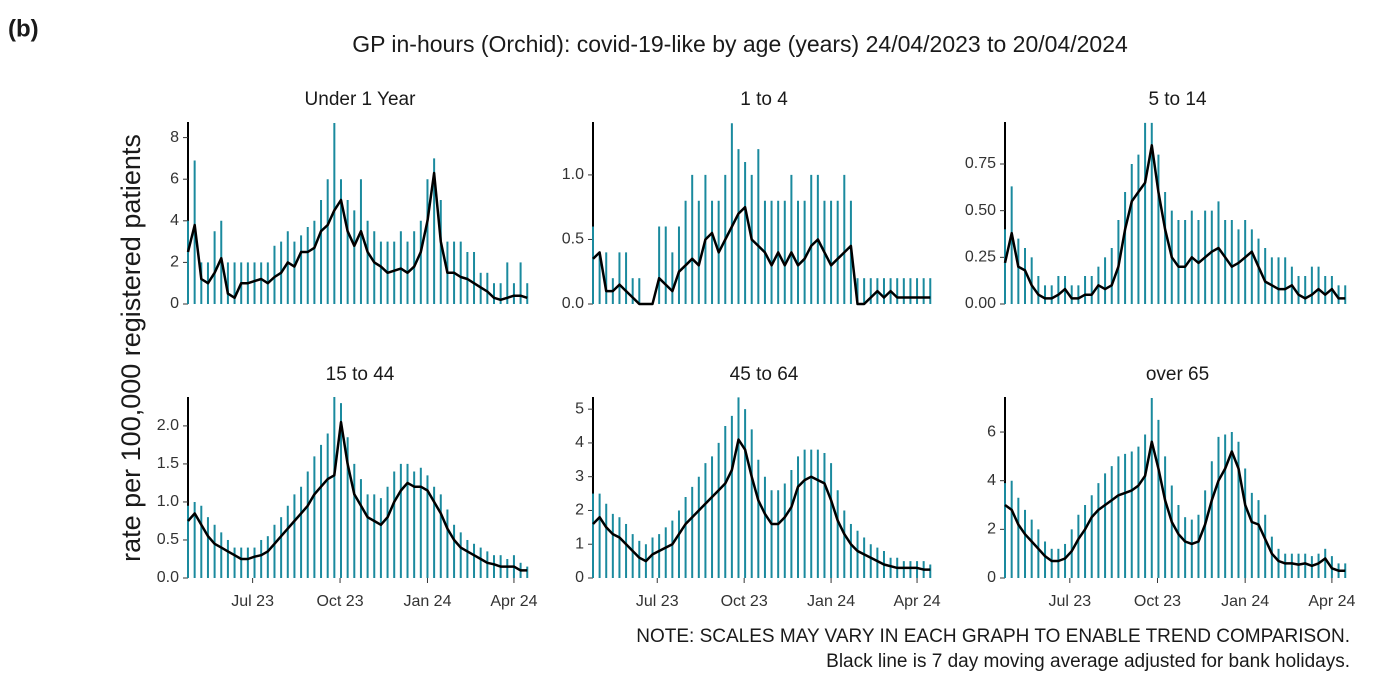 Image resolution: width=1378 pixels, height=675 pixels. Describe the element at coordinates (1177, 99) in the screenshot. I see `panel-title: 5 to 14` at that location.